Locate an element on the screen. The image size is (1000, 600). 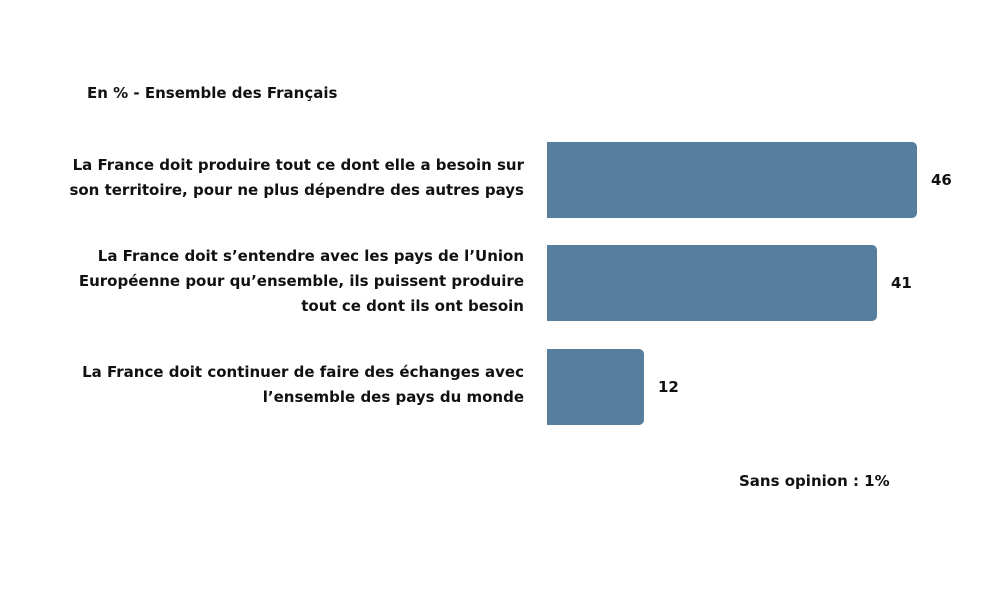
value-label: 41 is located at coordinates (901, 283).